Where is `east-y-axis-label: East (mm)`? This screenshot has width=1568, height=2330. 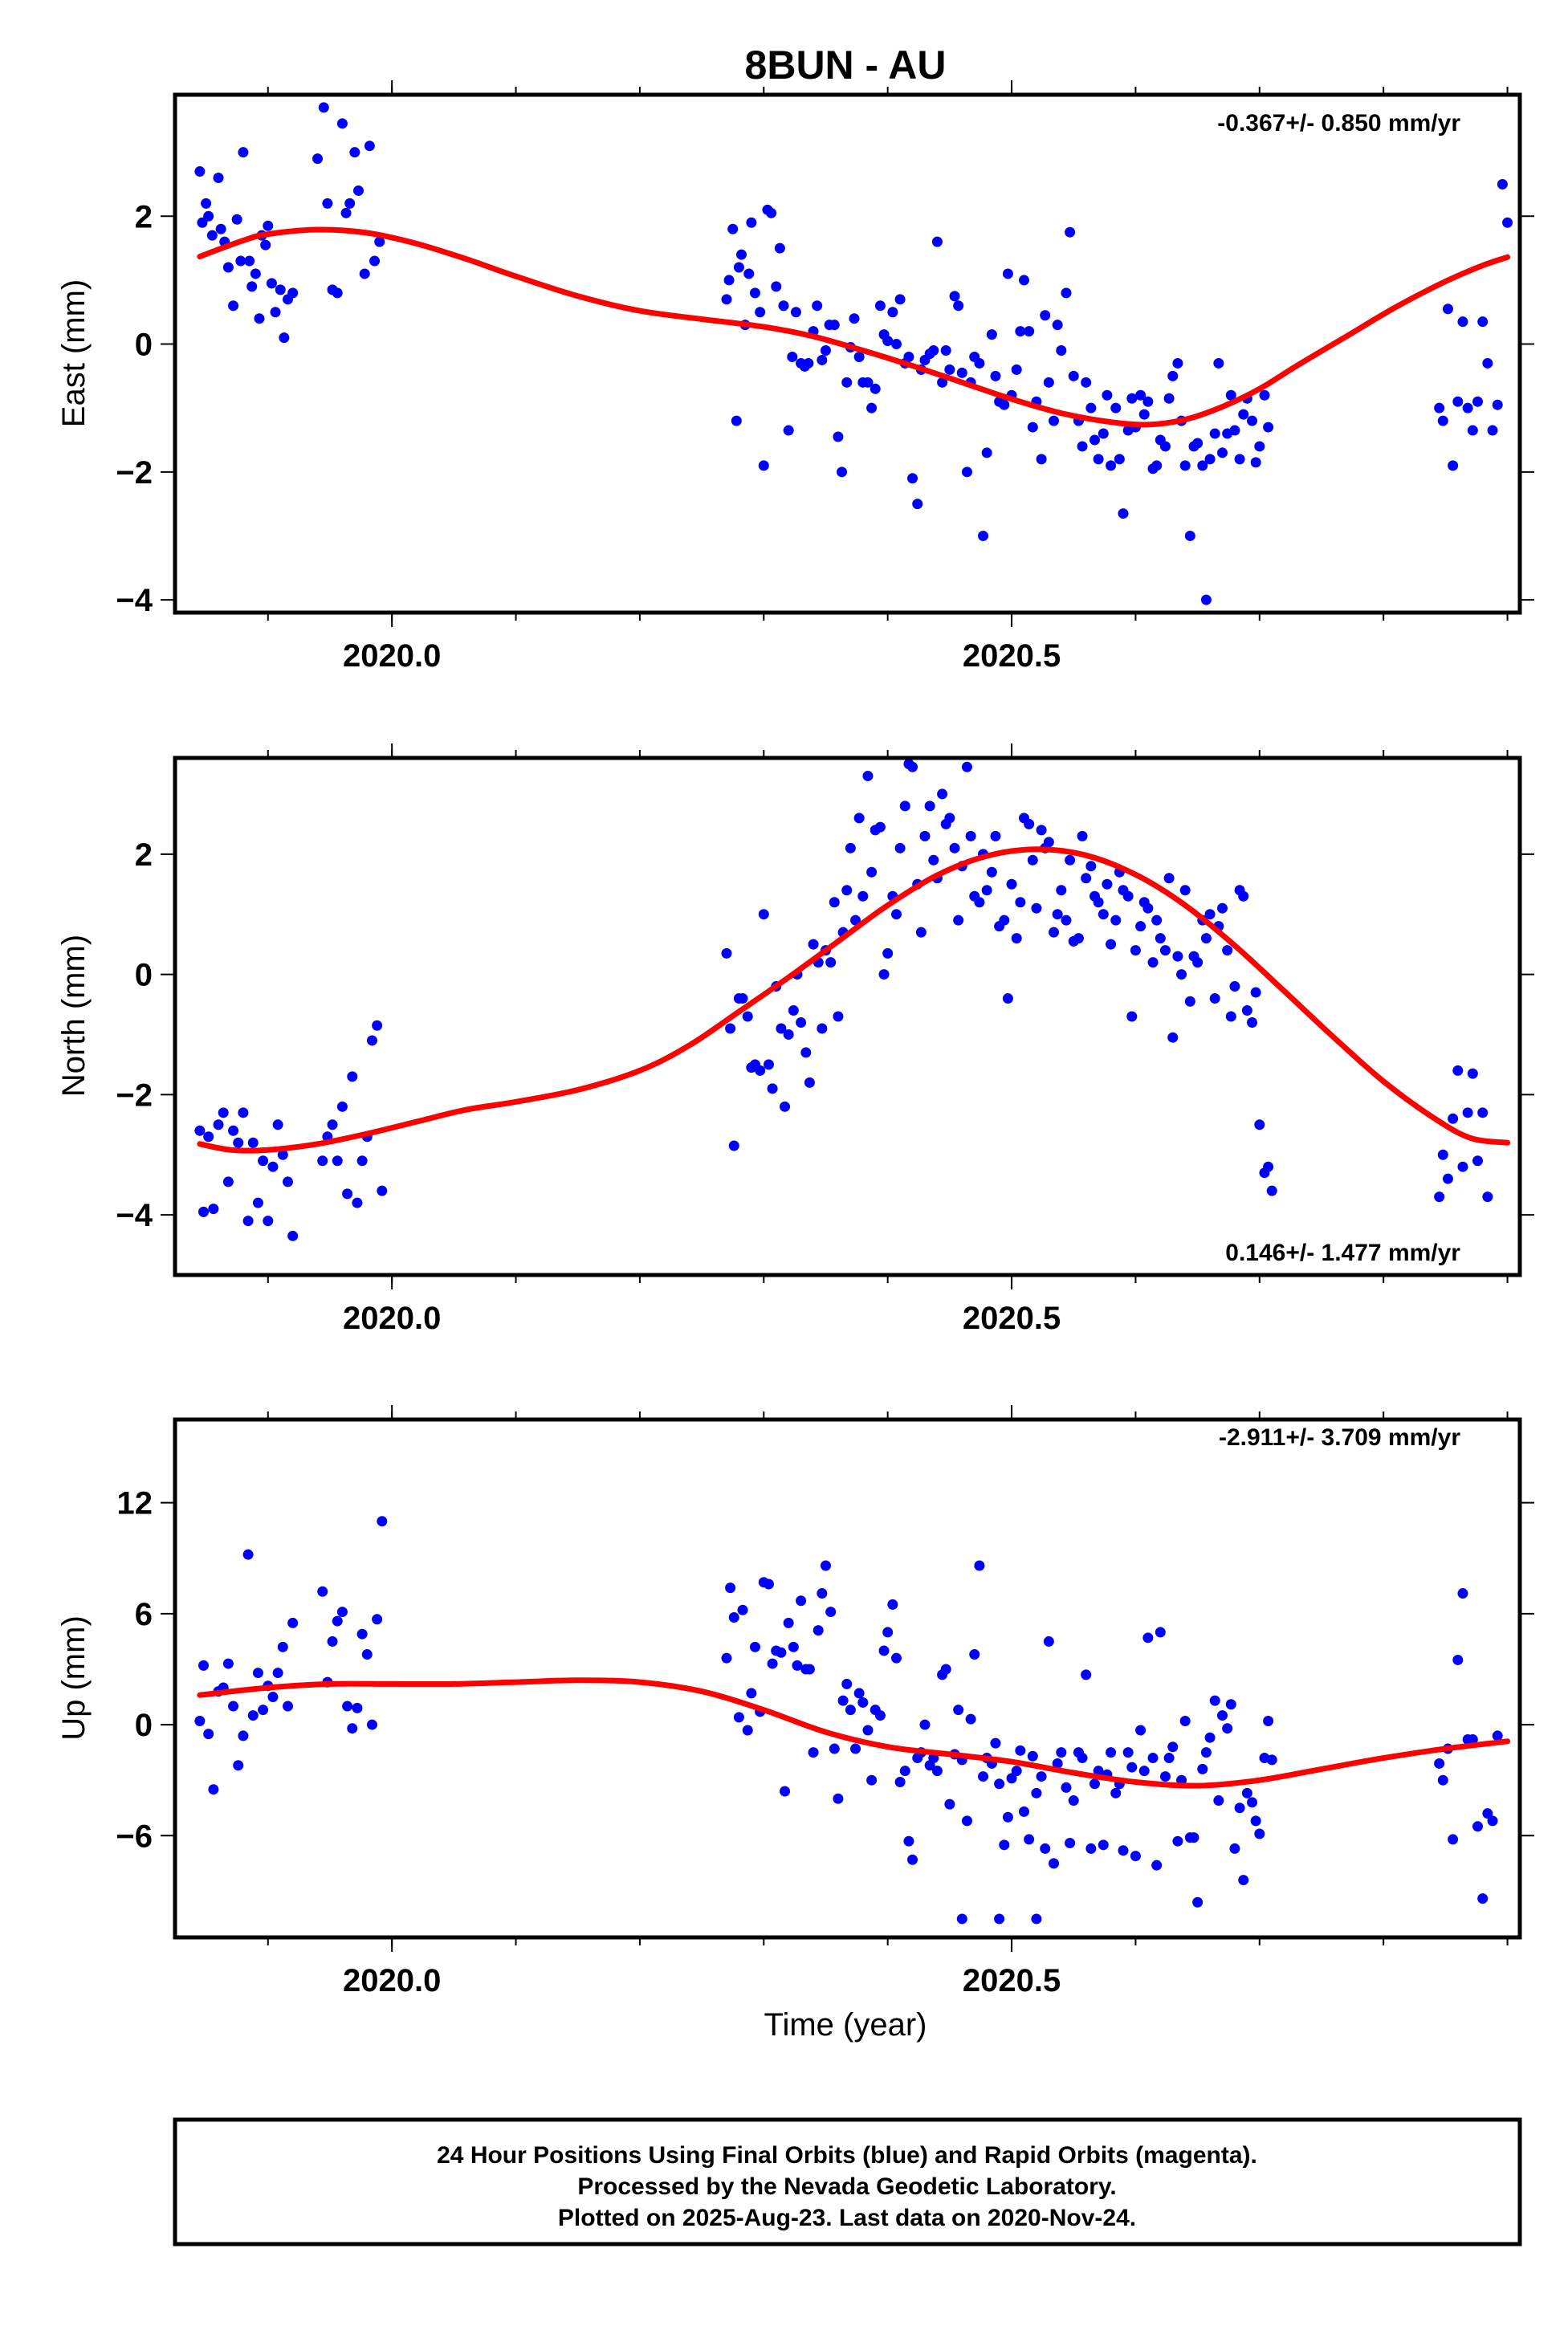 east-y-axis-label: East (mm) is located at coordinates (74, 353).